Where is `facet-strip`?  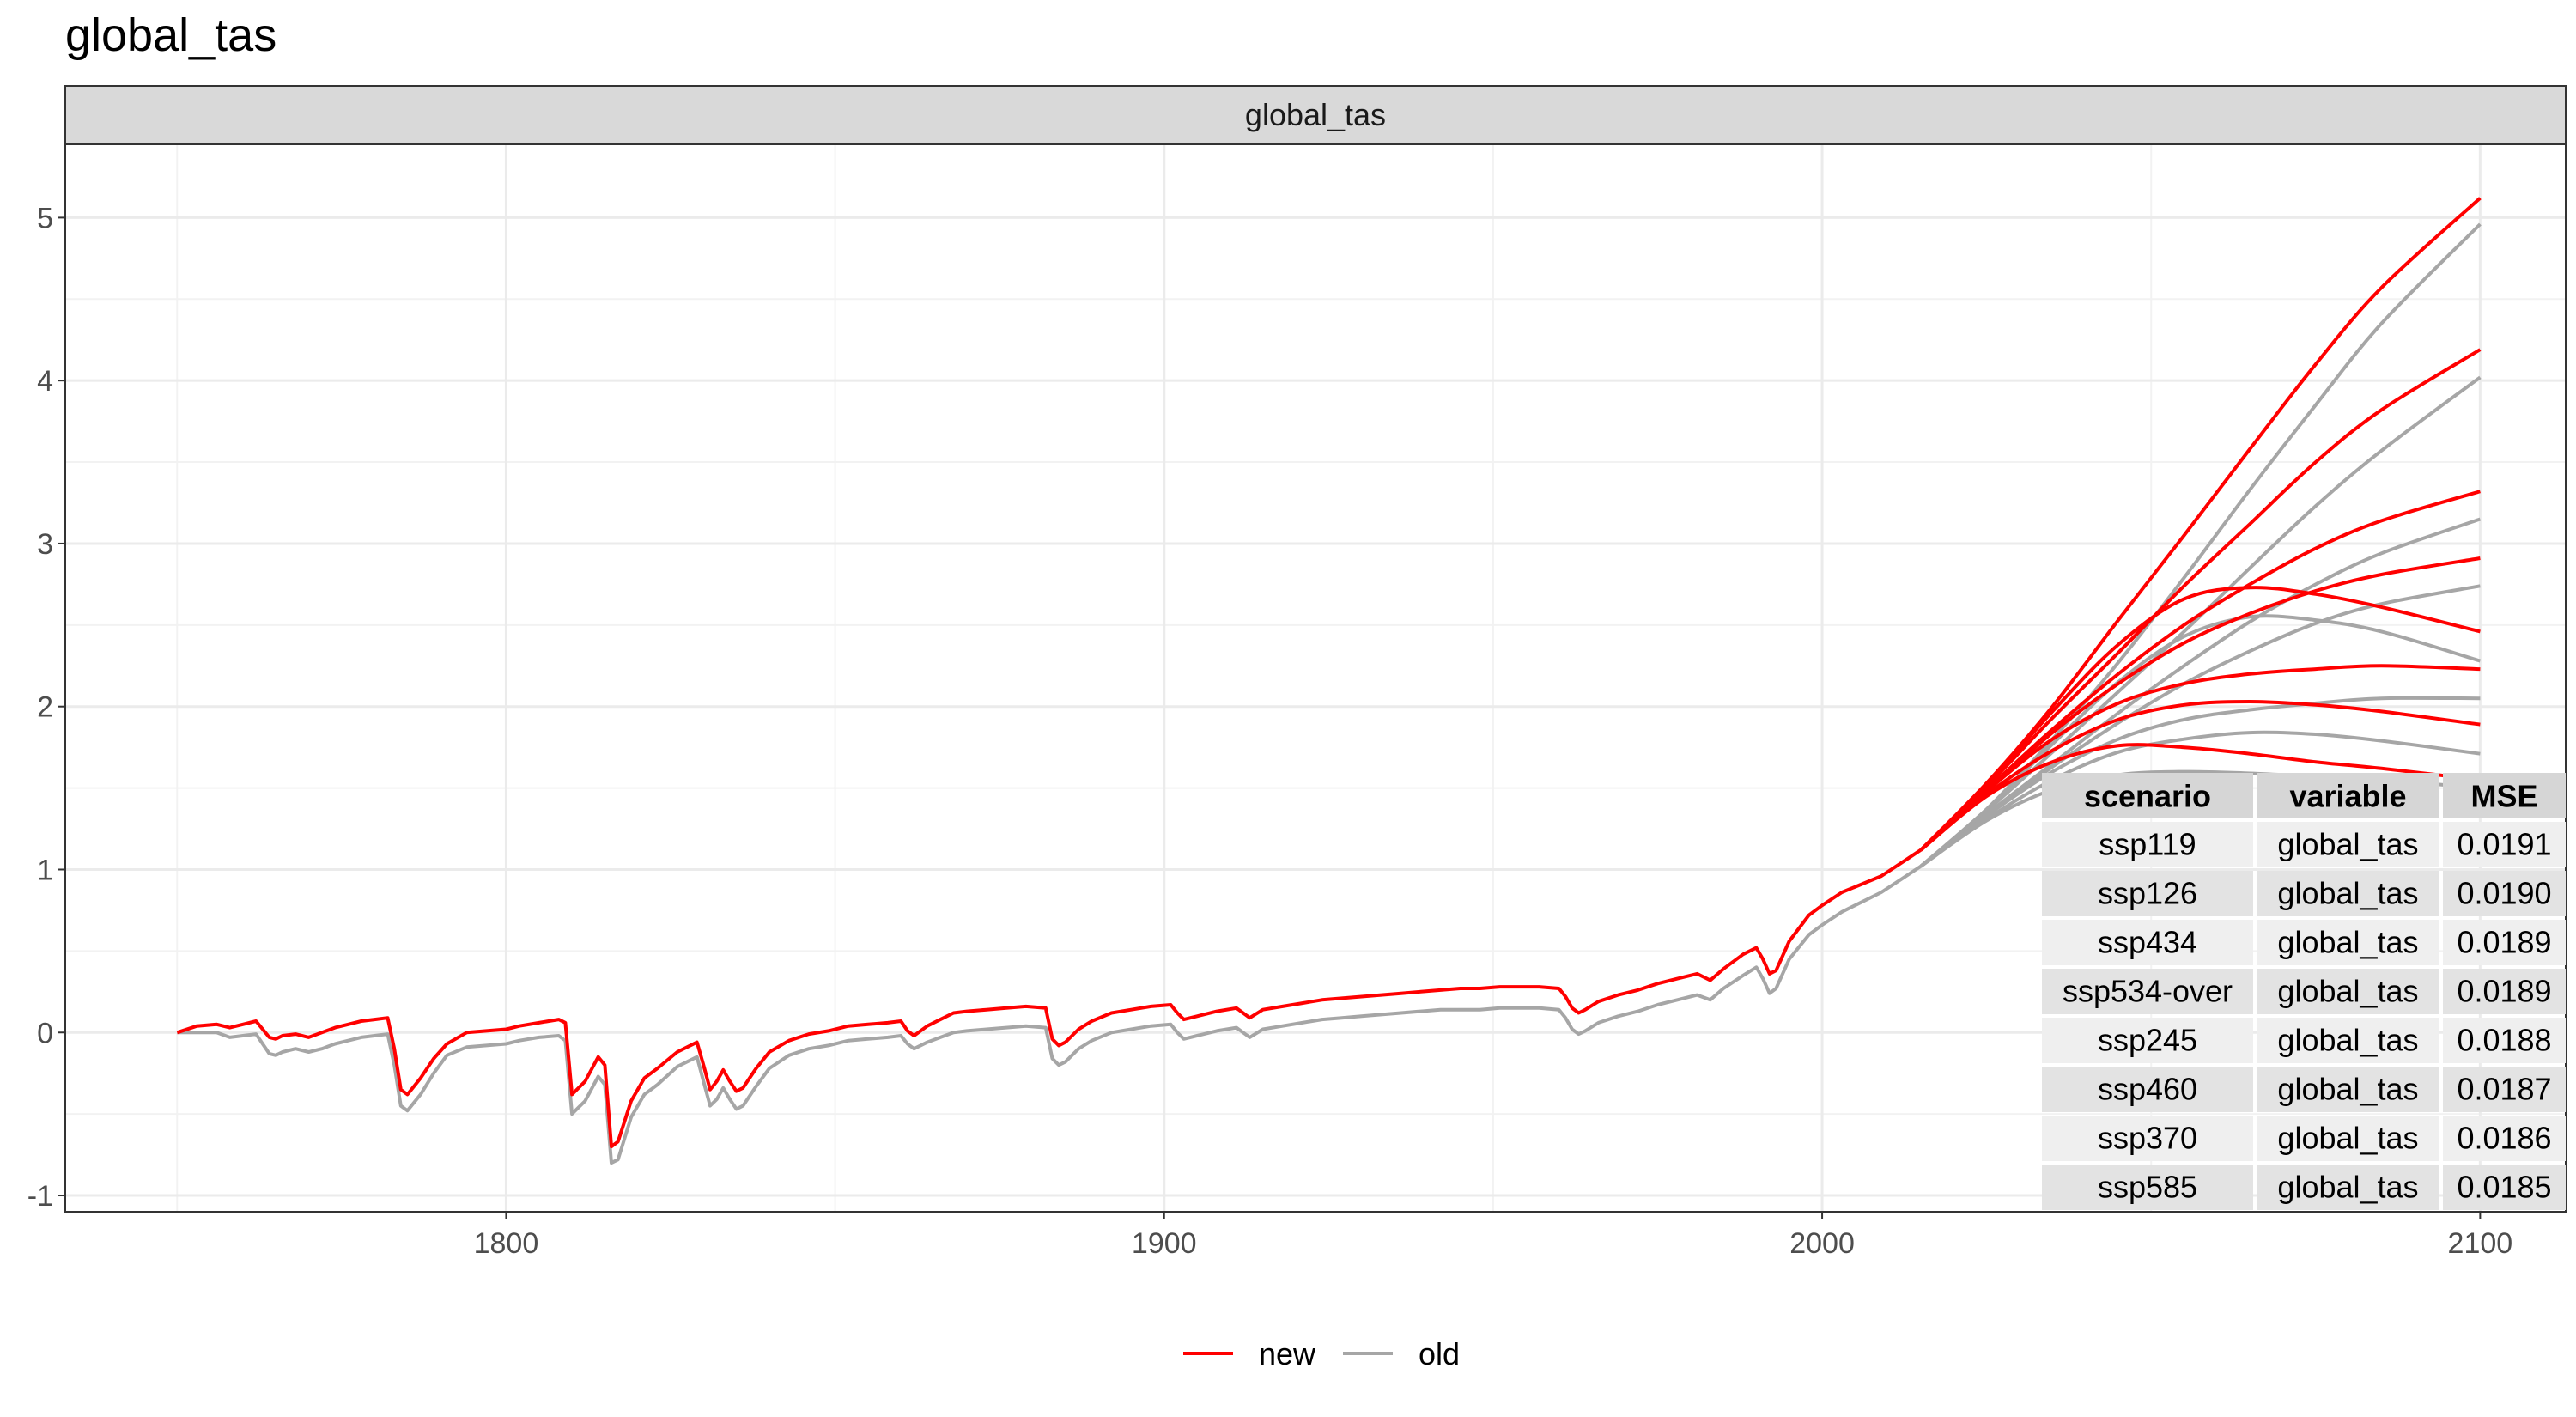 facet-strip is located at coordinates (1316, 115).